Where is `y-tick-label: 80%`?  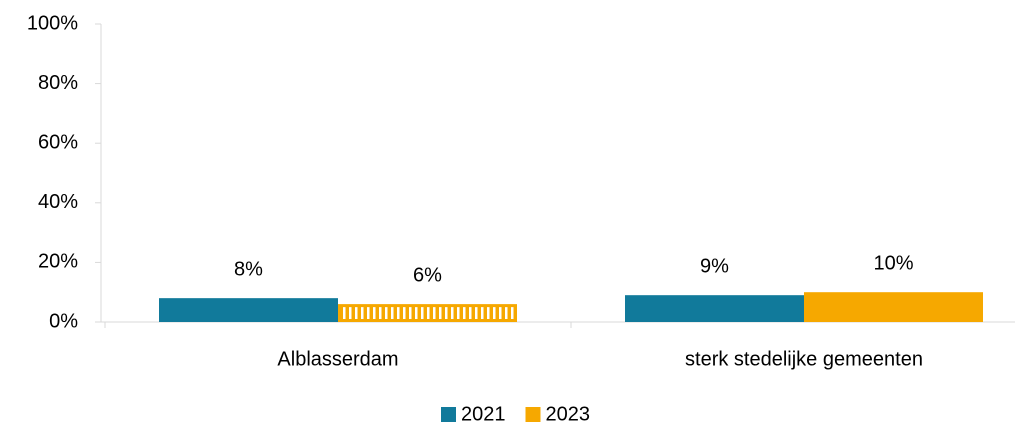
y-tick-label: 80% is located at coordinates (58, 83).